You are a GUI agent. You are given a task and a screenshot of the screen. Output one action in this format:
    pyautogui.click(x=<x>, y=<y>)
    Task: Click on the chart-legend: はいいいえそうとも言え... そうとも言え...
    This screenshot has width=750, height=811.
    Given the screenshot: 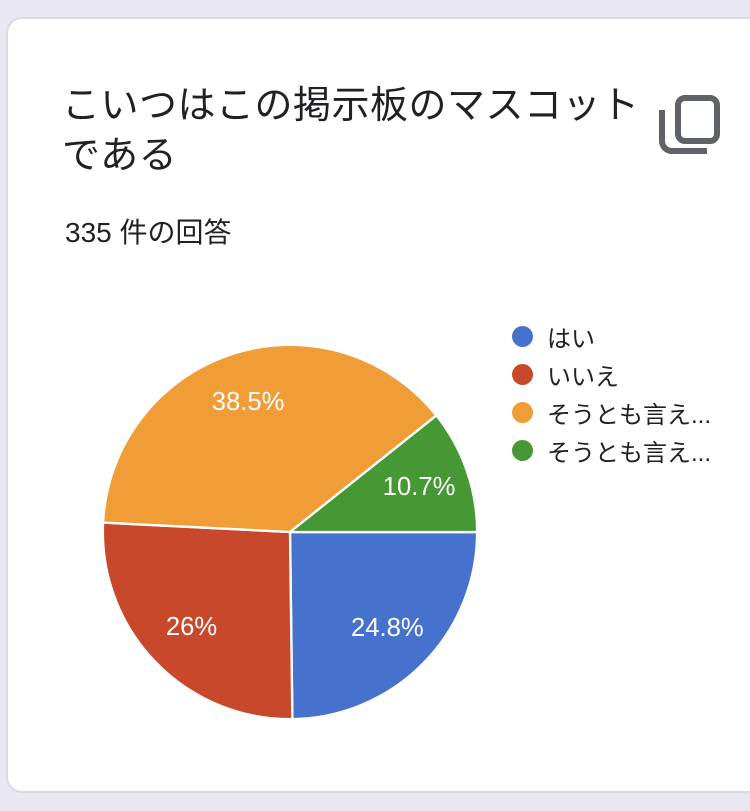 What is the action you would take?
    pyautogui.click(x=611, y=393)
    